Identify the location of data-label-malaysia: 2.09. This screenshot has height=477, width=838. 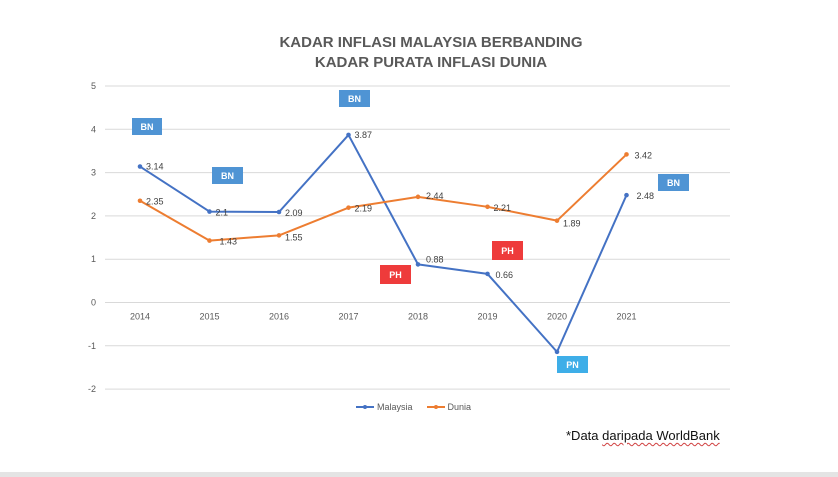
(294, 213).